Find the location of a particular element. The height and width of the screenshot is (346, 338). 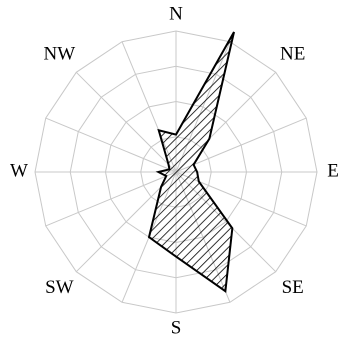

direction-label: N is located at coordinates (176, 13).